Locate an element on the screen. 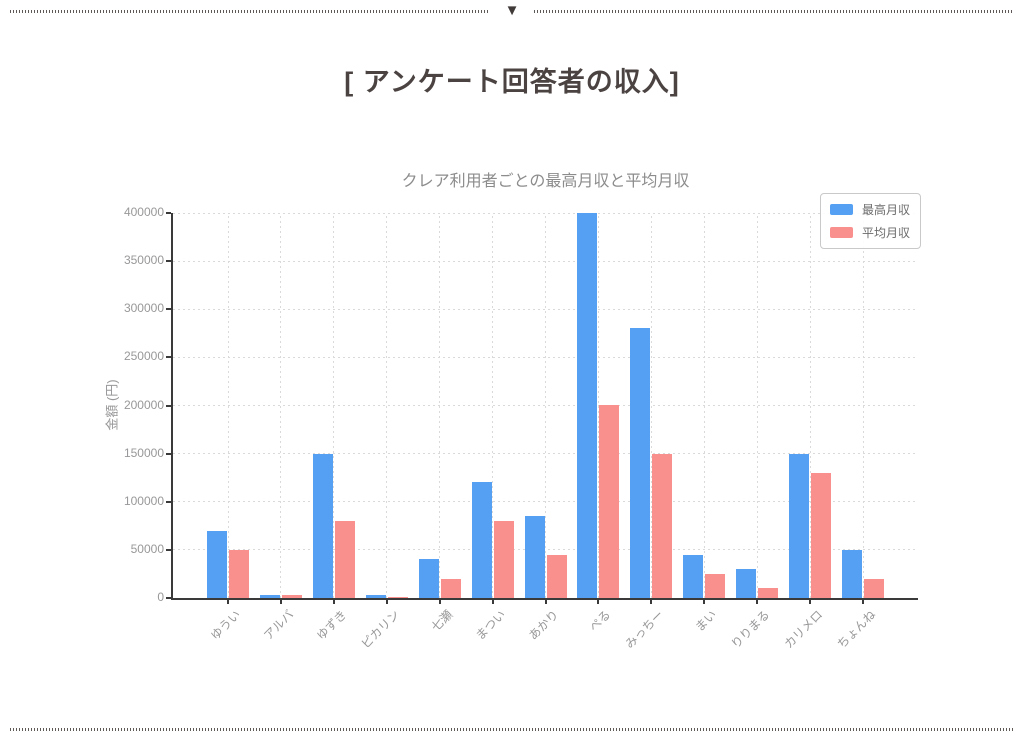 This screenshot has width=1024, height=744. x-tick-label: ちょんね is located at coordinates (856, 629).